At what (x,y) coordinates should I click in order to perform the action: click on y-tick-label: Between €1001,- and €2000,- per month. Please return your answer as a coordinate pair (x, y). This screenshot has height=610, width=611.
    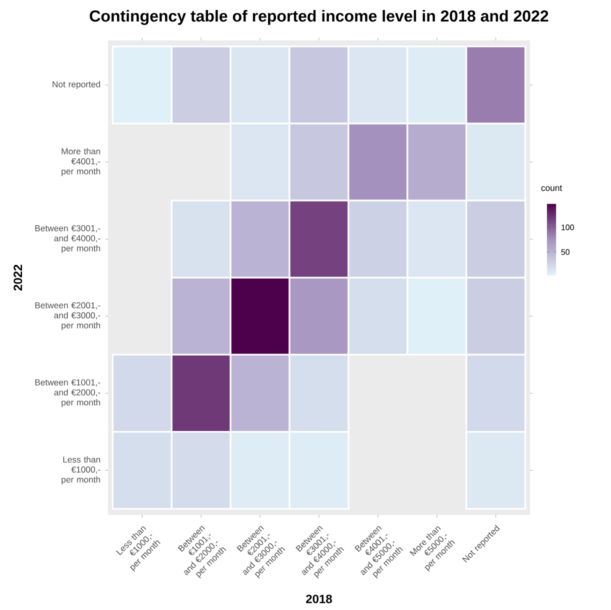
    Looking at the image, I should click on (67, 393).